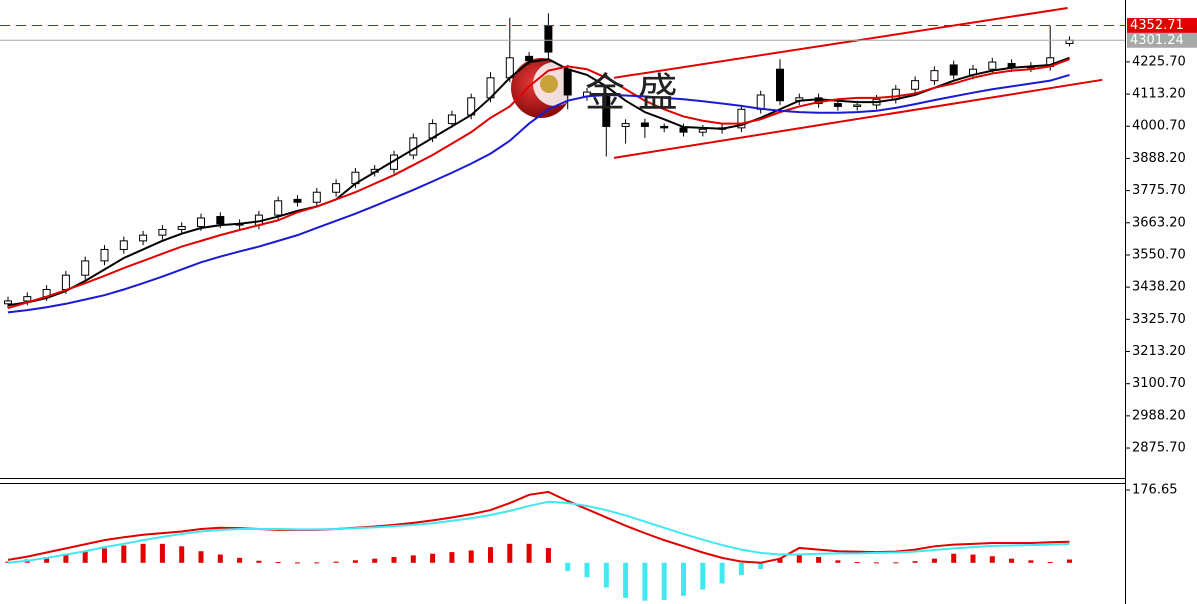 The image size is (1197, 604). I want to click on y-tick-label: 3775.70, so click(1159, 190).